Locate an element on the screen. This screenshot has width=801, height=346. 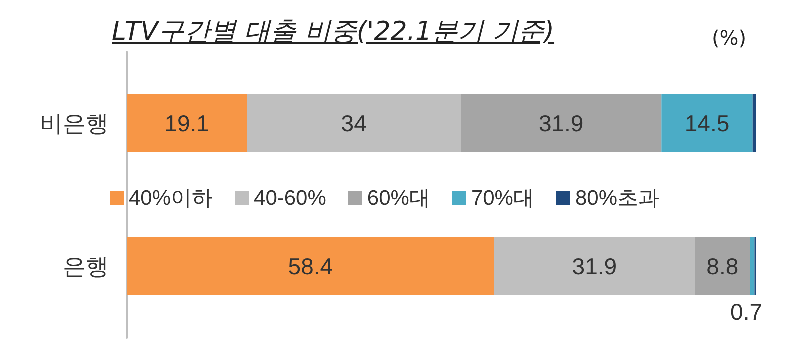
data-label: 14.5 is located at coordinates (707, 123).